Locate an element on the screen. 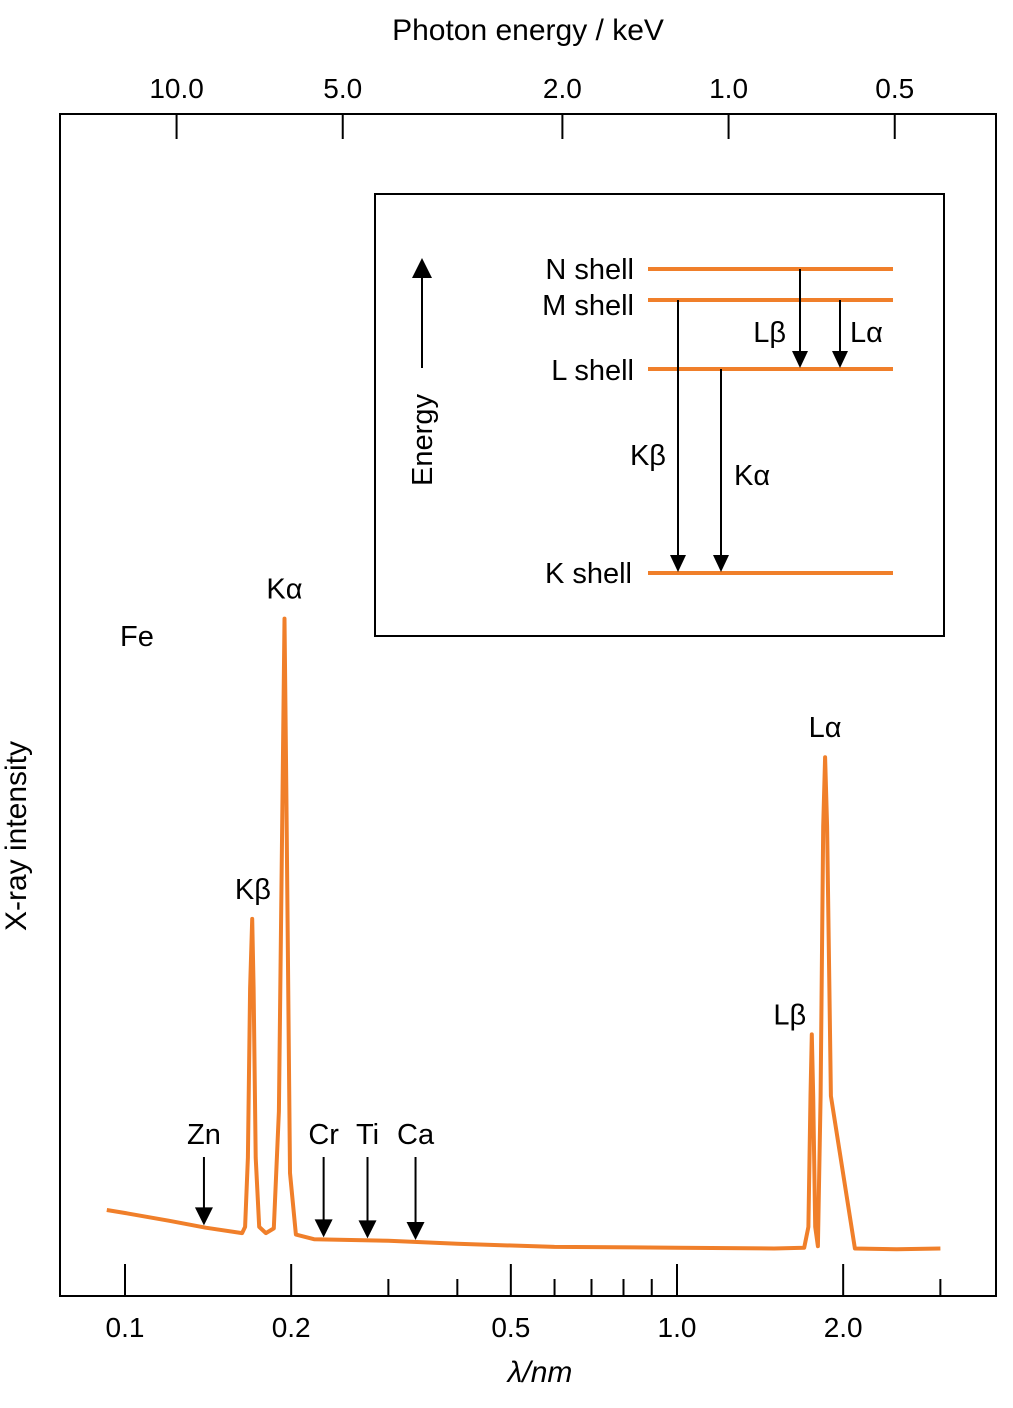  x-tick-label-2-0: 2.0 is located at coordinates (843, 1327).